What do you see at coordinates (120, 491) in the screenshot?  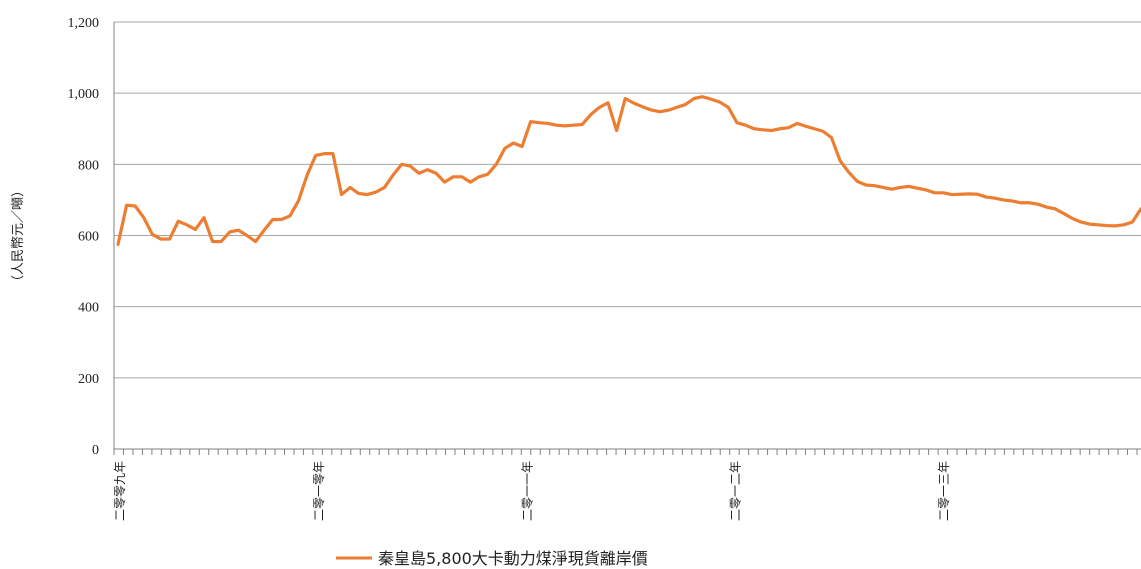 I see `x-tick-label: 二零零九年` at bounding box center [120, 491].